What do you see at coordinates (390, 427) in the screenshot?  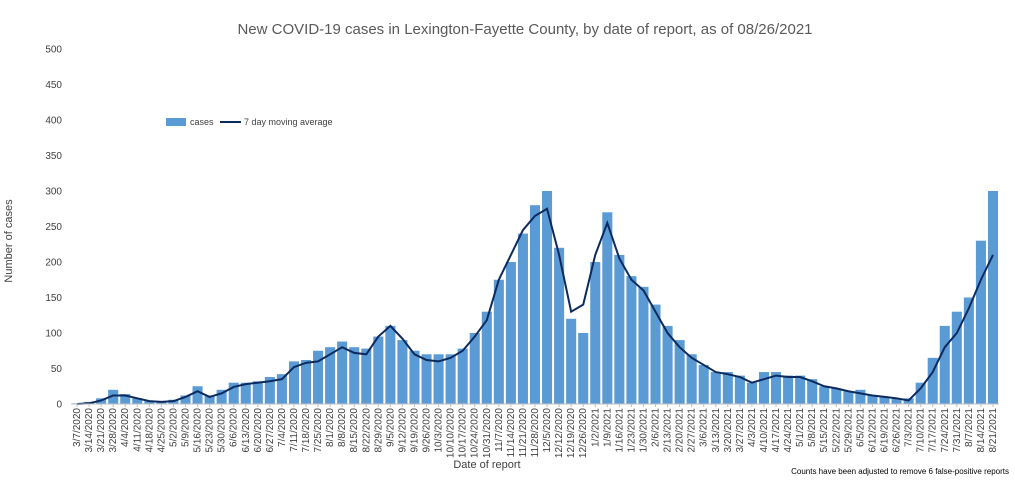 I see `x-tick-label: 9/5/2020` at bounding box center [390, 427].